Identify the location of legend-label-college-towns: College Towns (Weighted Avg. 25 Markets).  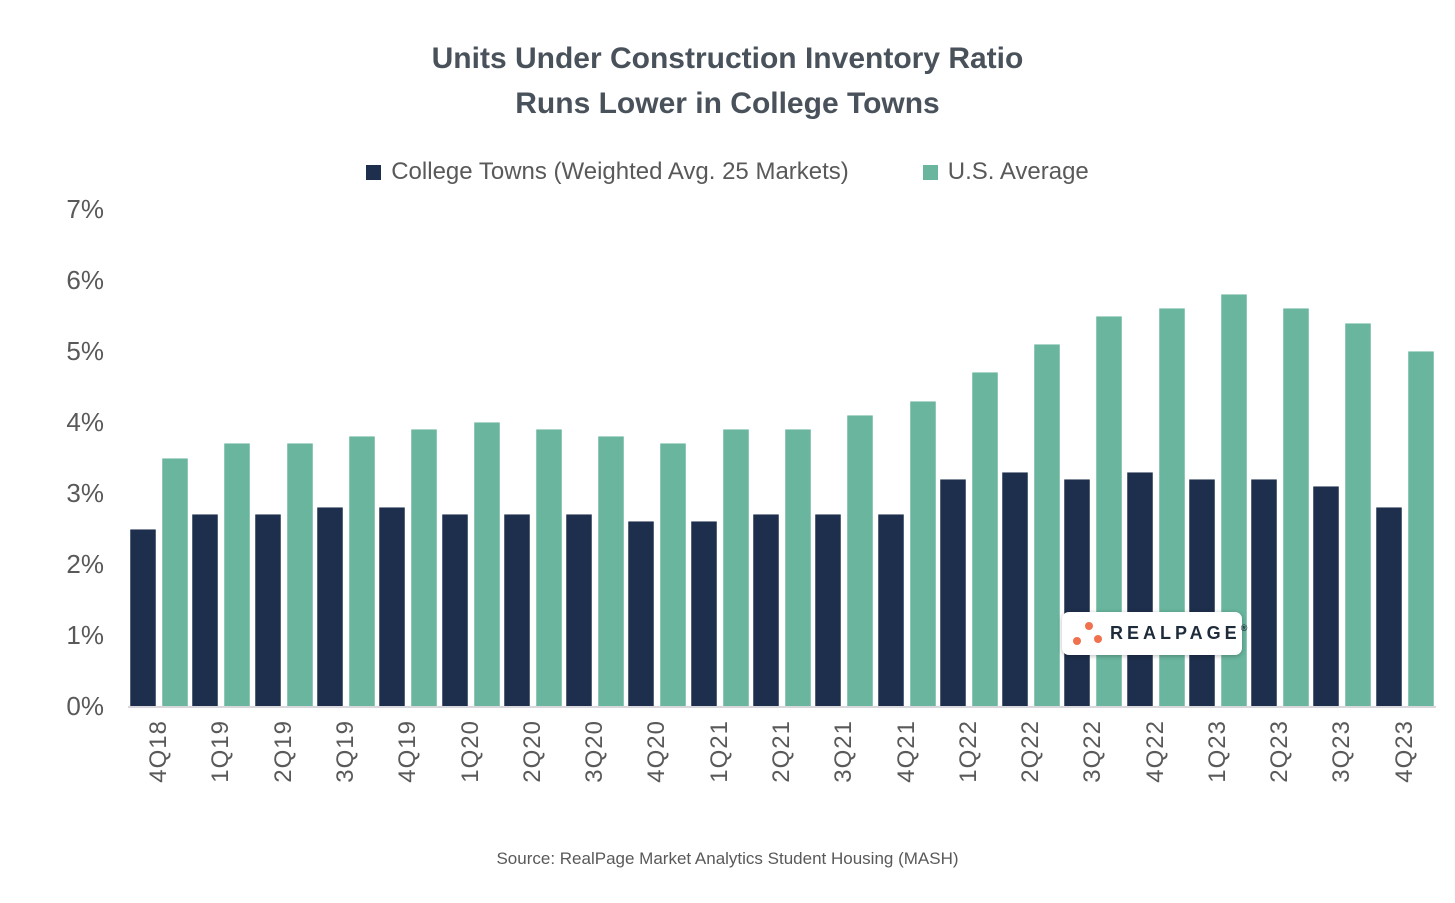
(620, 171).